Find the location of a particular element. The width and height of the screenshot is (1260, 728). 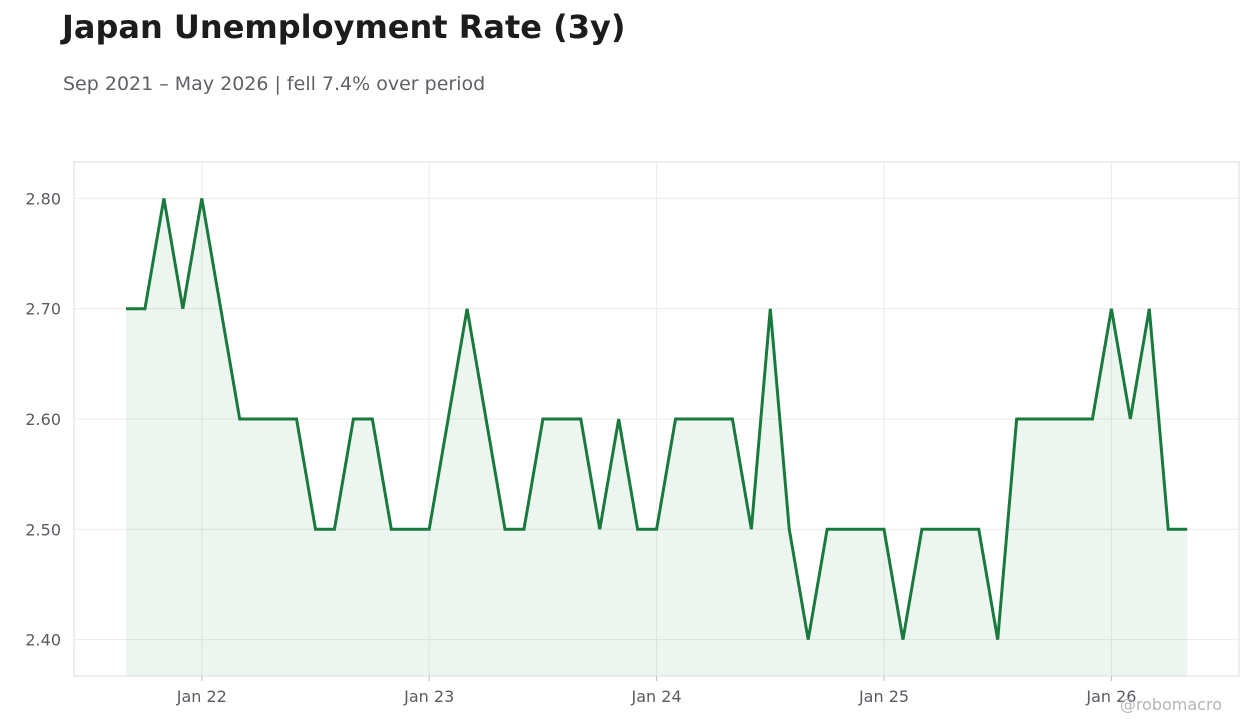

x-tick-label: Jan 26 is located at coordinates (1110, 696).